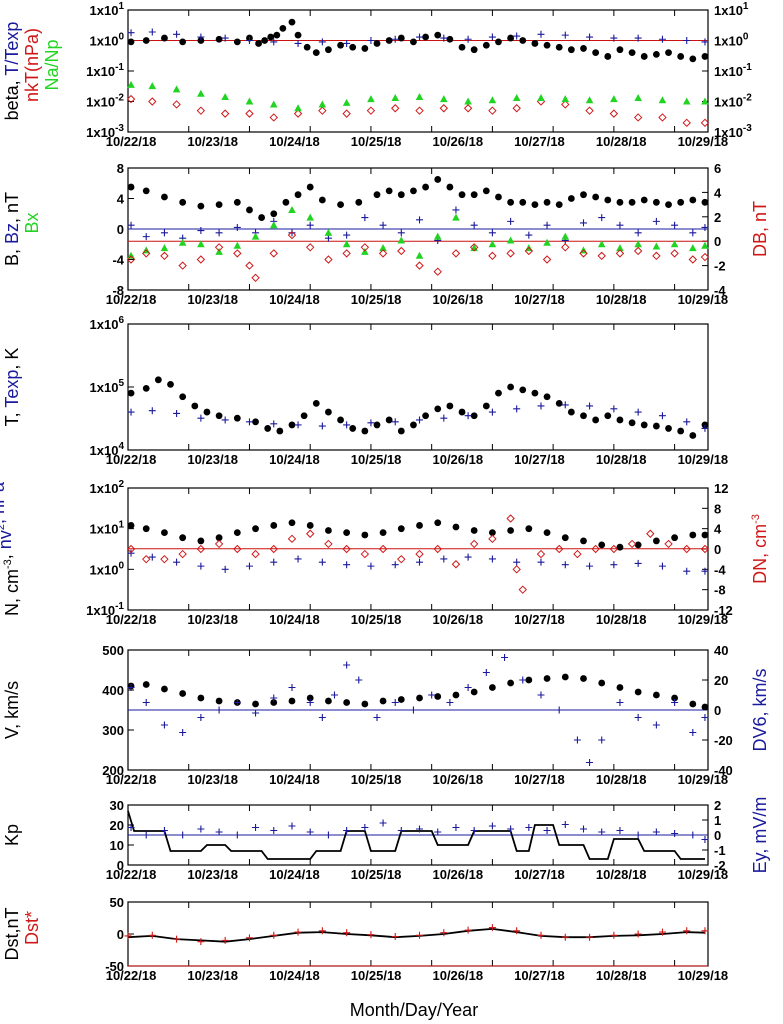 The height and width of the screenshot is (1024, 783). Describe the element at coordinates (131, 779) in the screenshot. I see `x-tick-label: 10/22/18` at that location.